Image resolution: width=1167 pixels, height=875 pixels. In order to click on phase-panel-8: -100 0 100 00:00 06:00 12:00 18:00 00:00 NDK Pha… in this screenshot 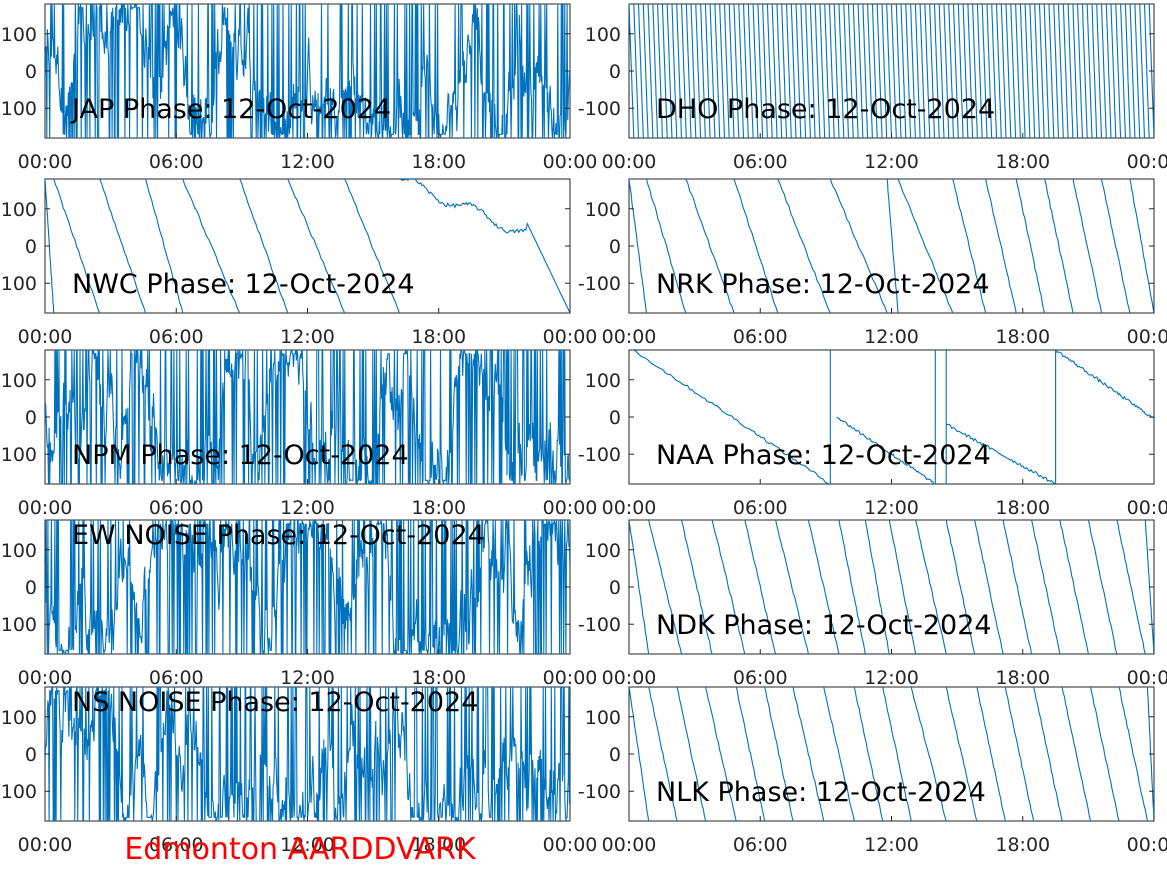, I will do `click(872, 604)`.